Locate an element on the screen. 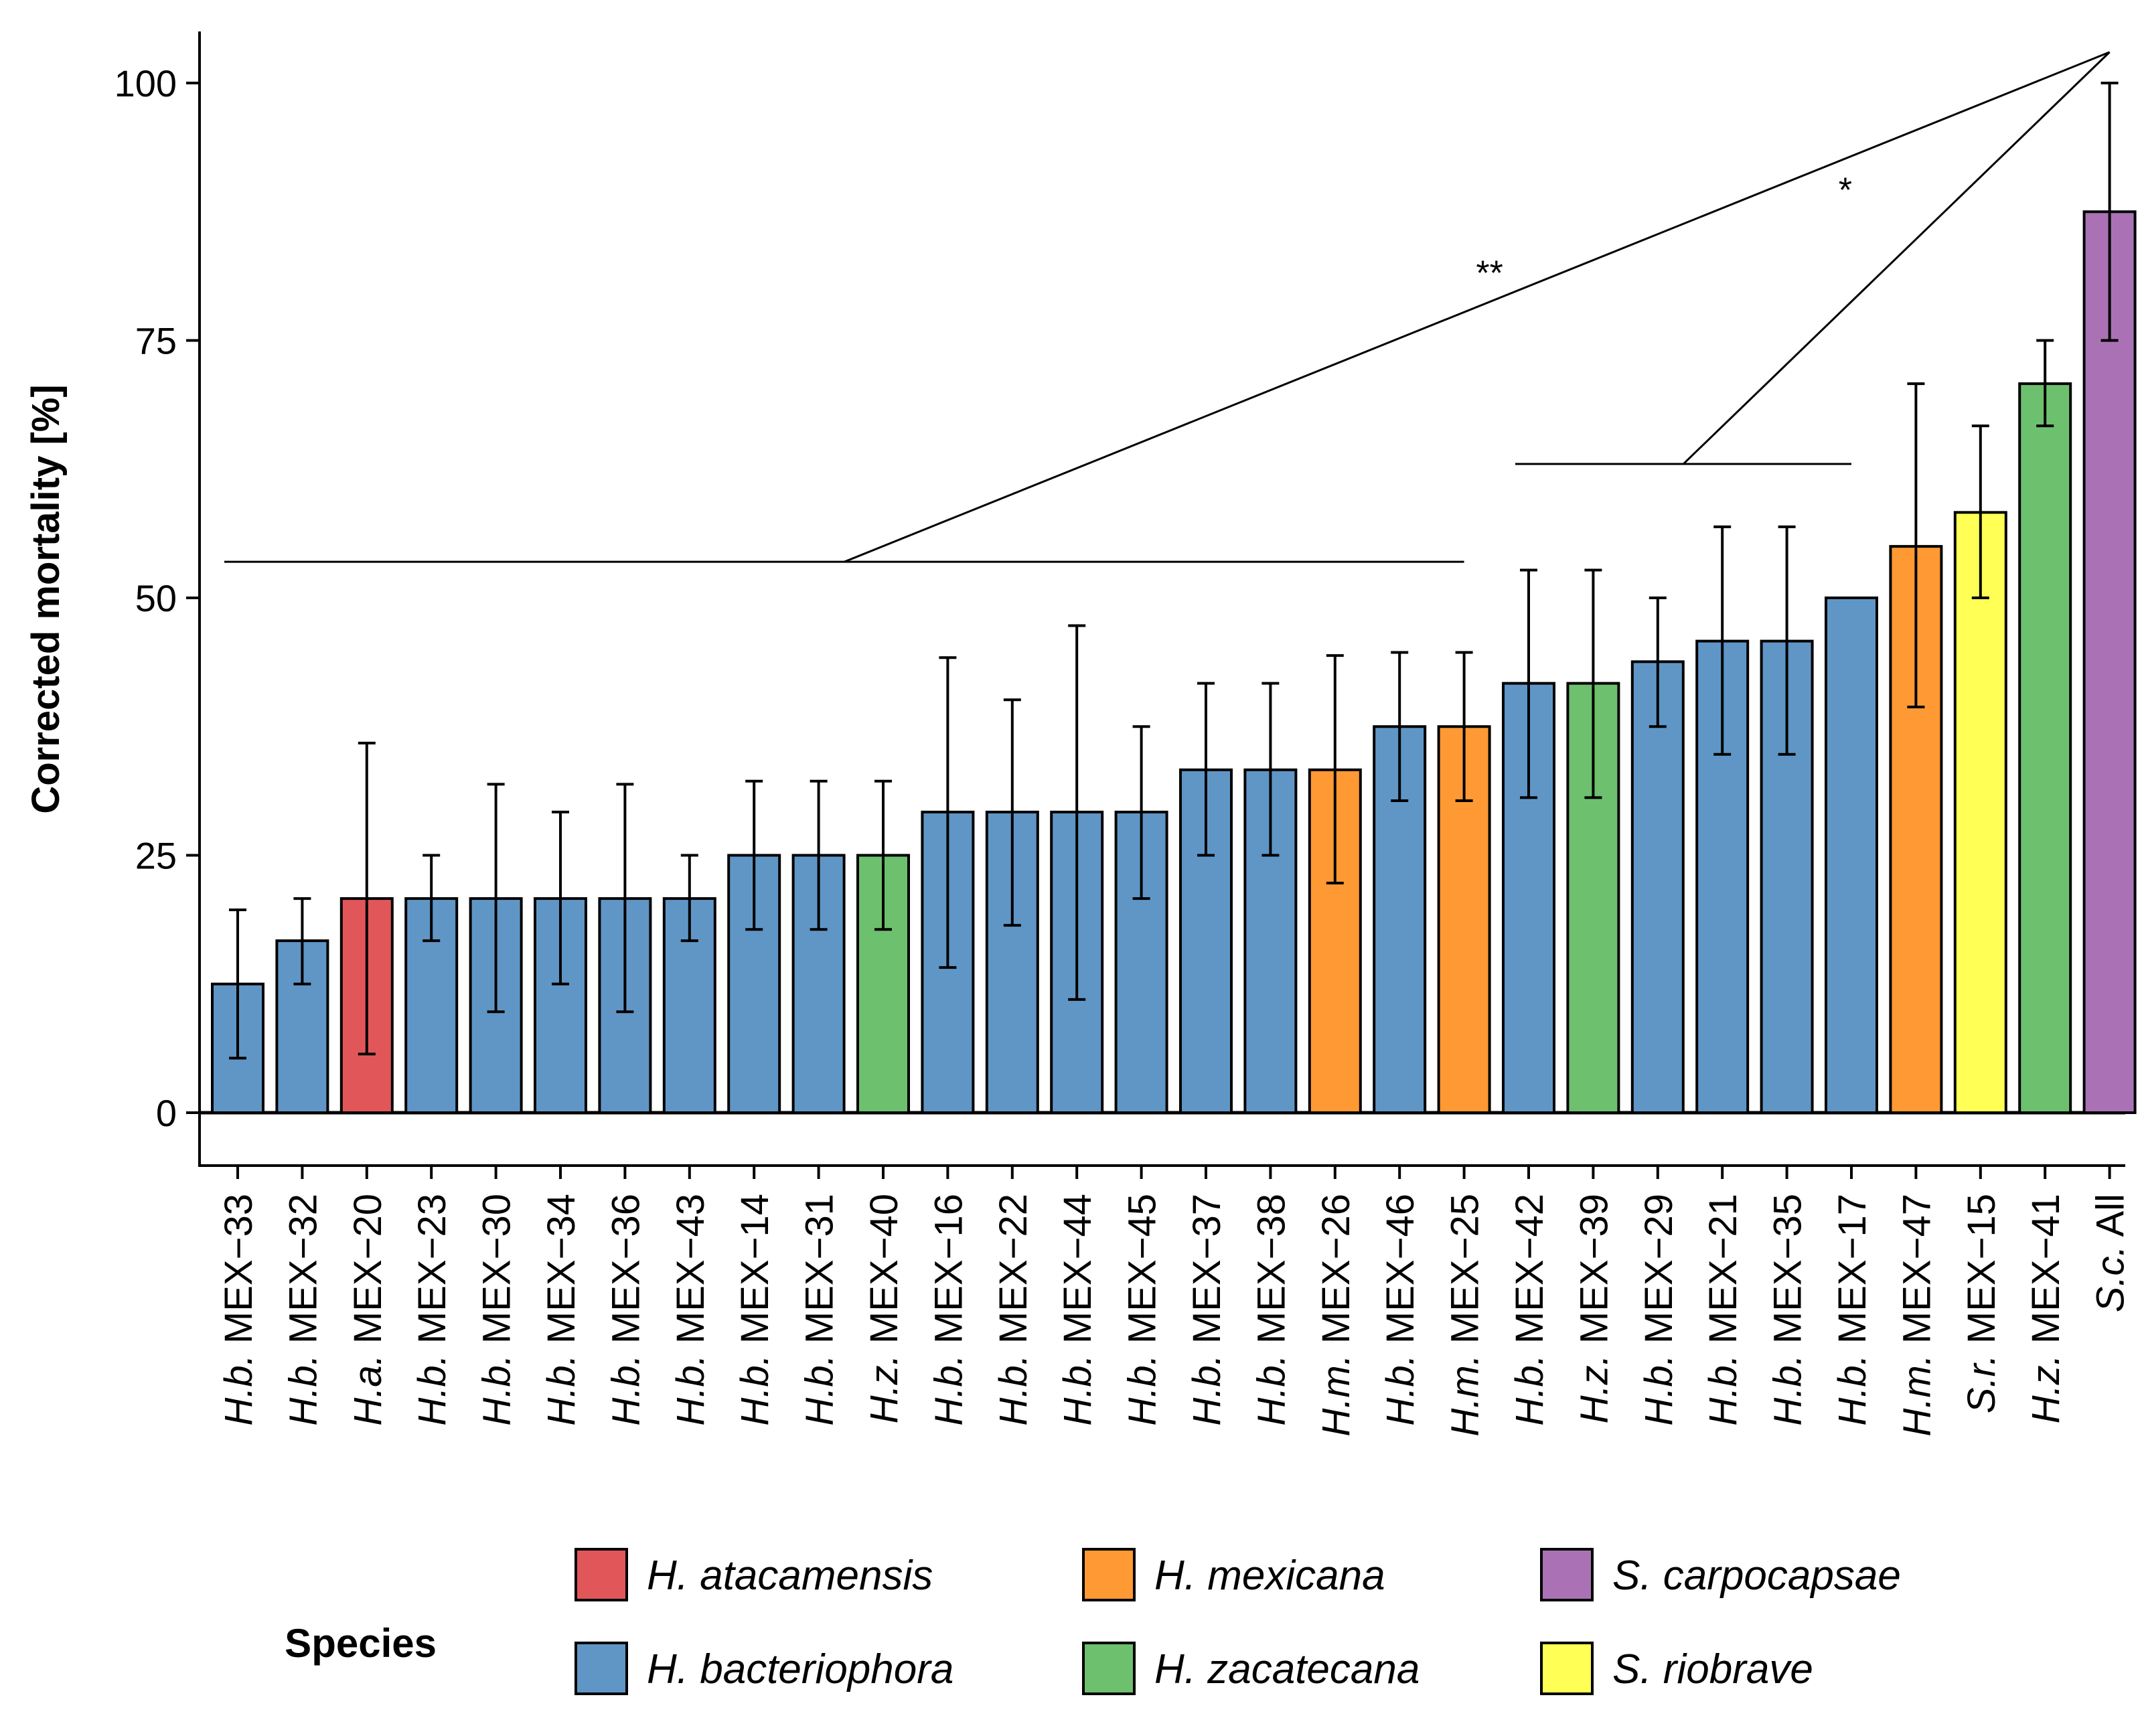 The width and height of the screenshot is (2142, 1736). x-tick-label: H.b. MEX−45 is located at coordinates (1142, 1310).